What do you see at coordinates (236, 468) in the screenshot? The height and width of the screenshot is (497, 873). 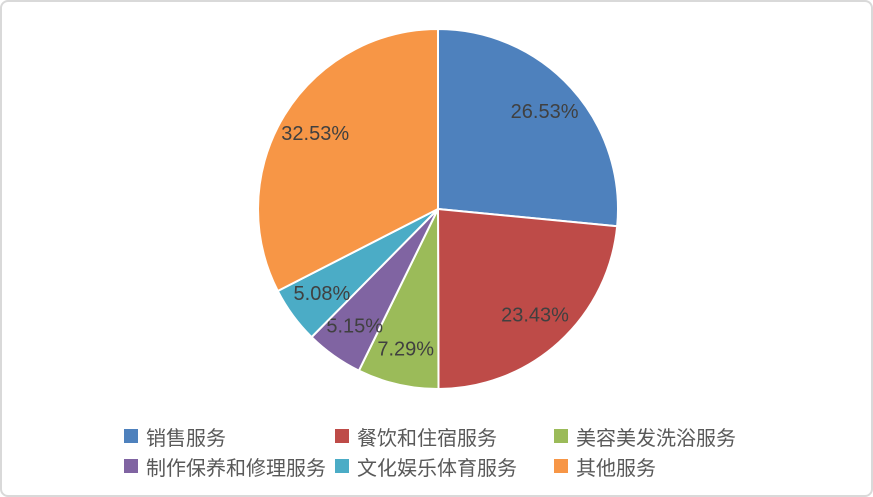 I see `legend-label: 制作保养和修理服务` at bounding box center [236, 468].